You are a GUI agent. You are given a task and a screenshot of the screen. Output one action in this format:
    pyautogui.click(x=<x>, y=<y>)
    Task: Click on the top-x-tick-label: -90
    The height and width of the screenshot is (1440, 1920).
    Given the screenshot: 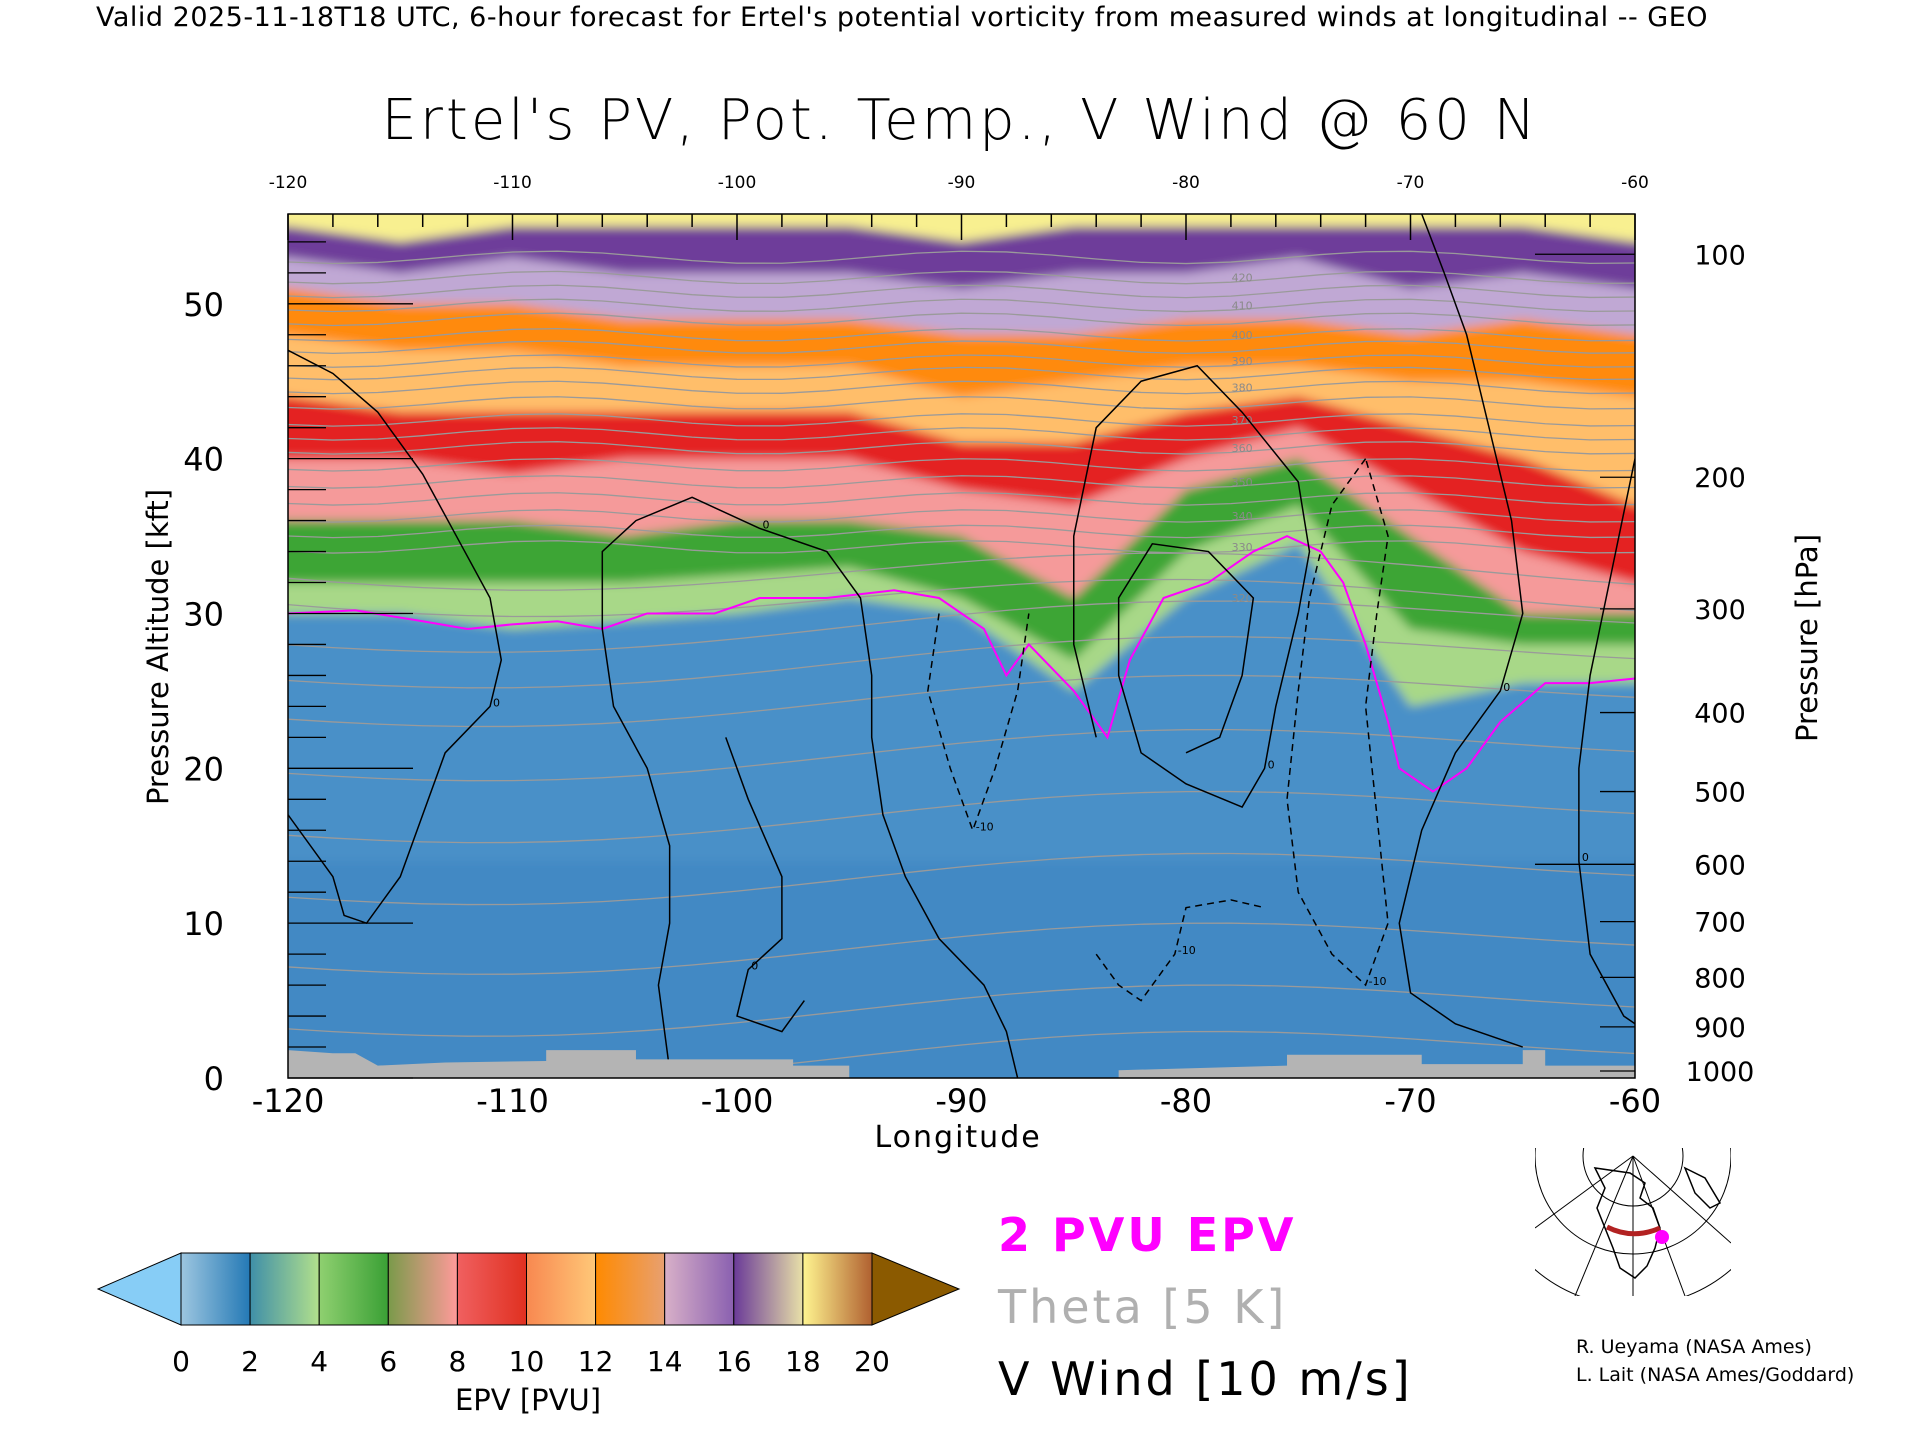 What is the action you would take?
    pyautogui.click(x=962, y=183)
    